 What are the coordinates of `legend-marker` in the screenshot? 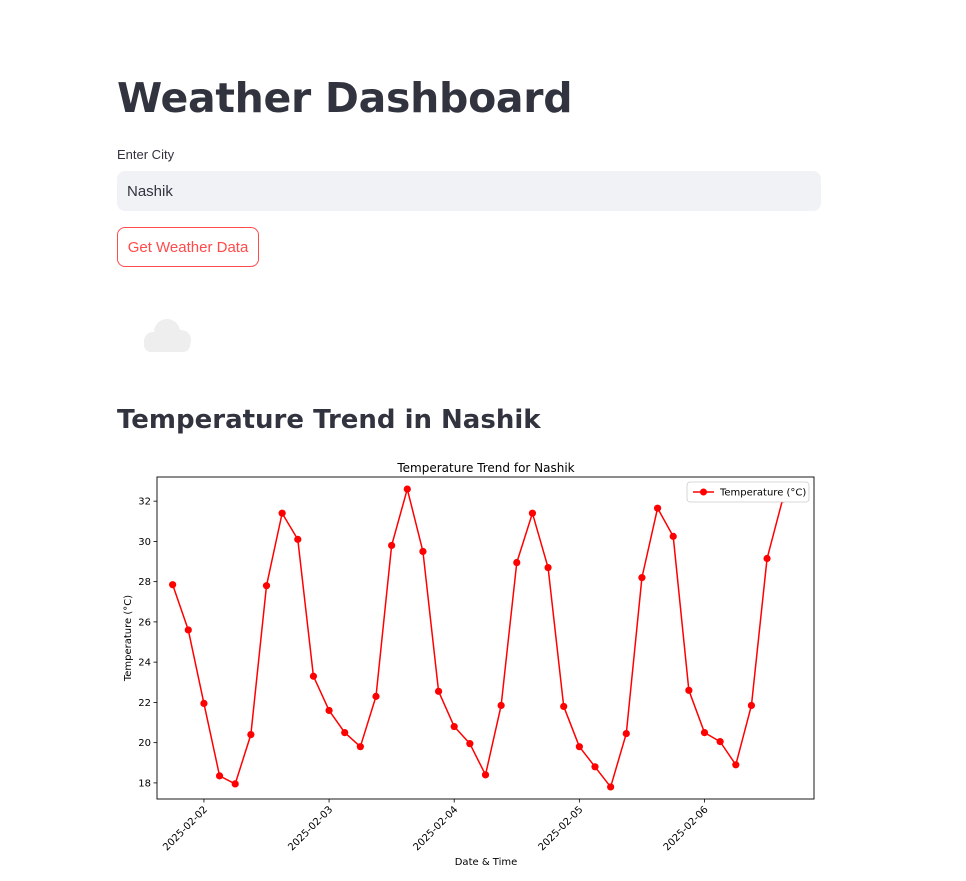 It's located at (703, 492).